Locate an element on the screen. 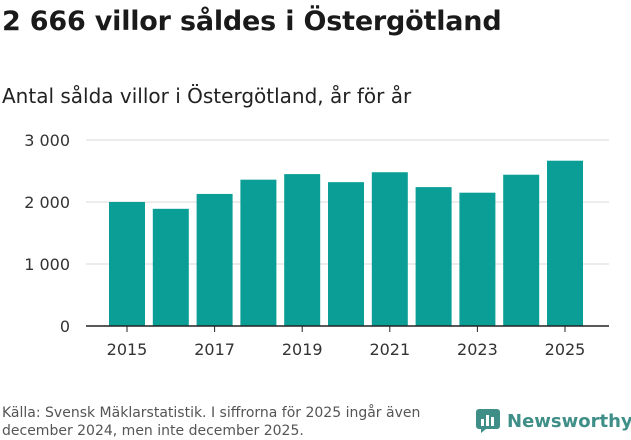 The image size is (631, 440). bar-2016 is located at coordinates (170, 267).